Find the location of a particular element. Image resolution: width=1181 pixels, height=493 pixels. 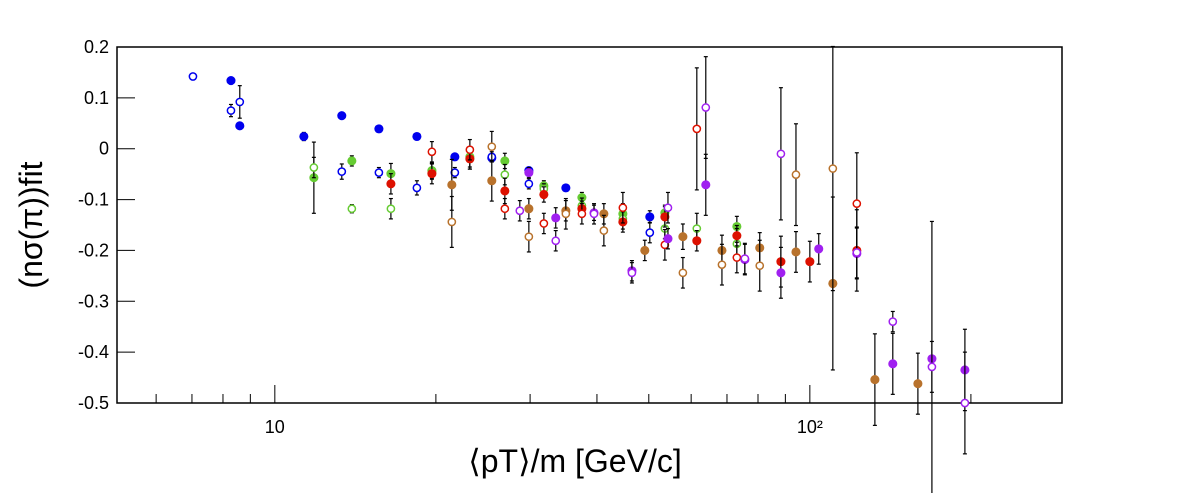

y-tick-label: -0.4 is located at coordinates (93, 352).